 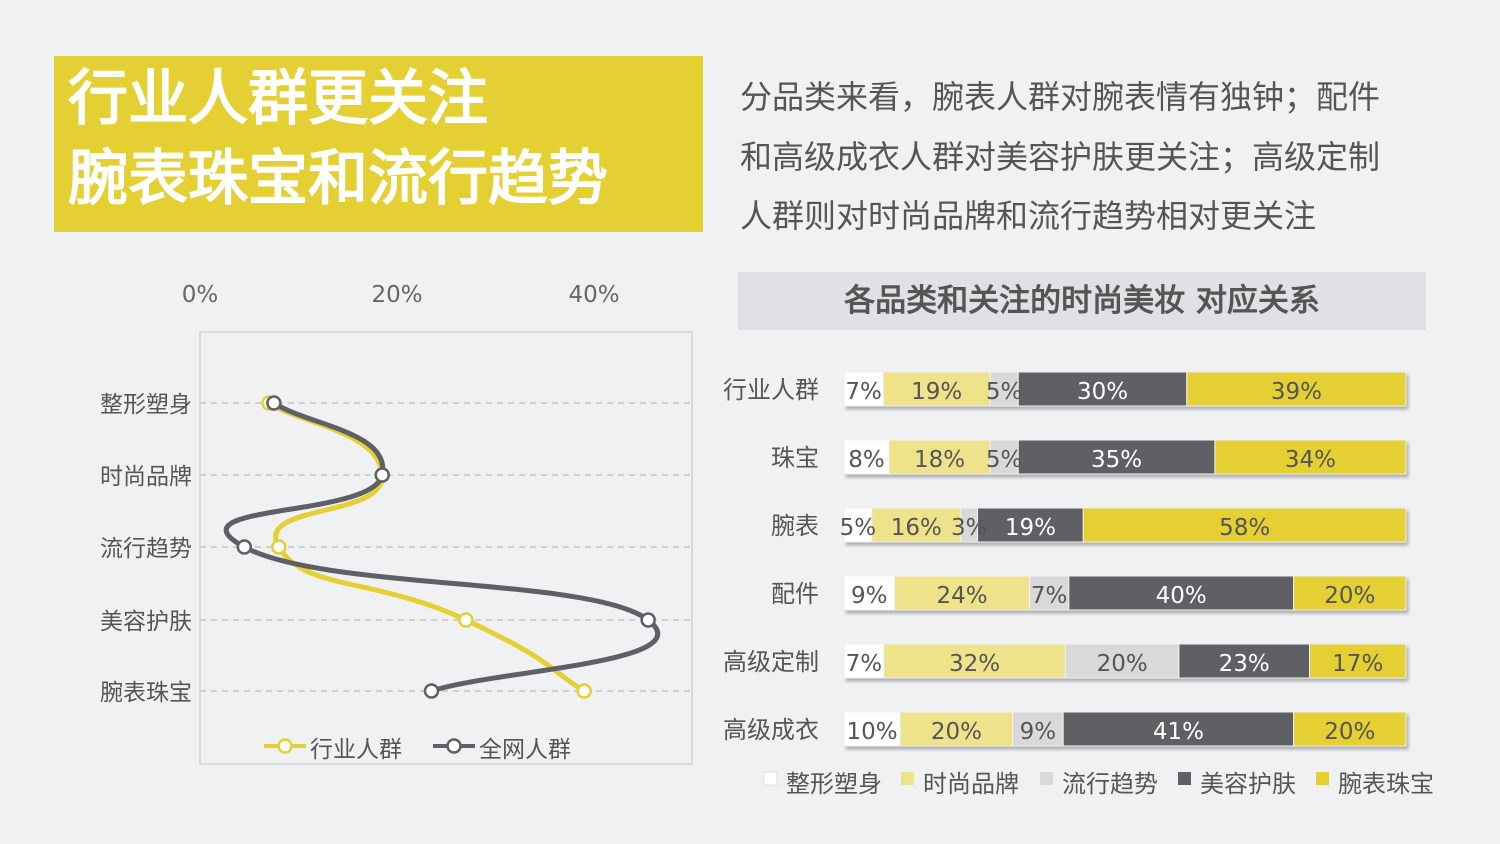 What do you see at coordinates (795, 458) in the screenshot?
I see `bar-chart-category-label: 珠宝` at bounding box center [795, 458].